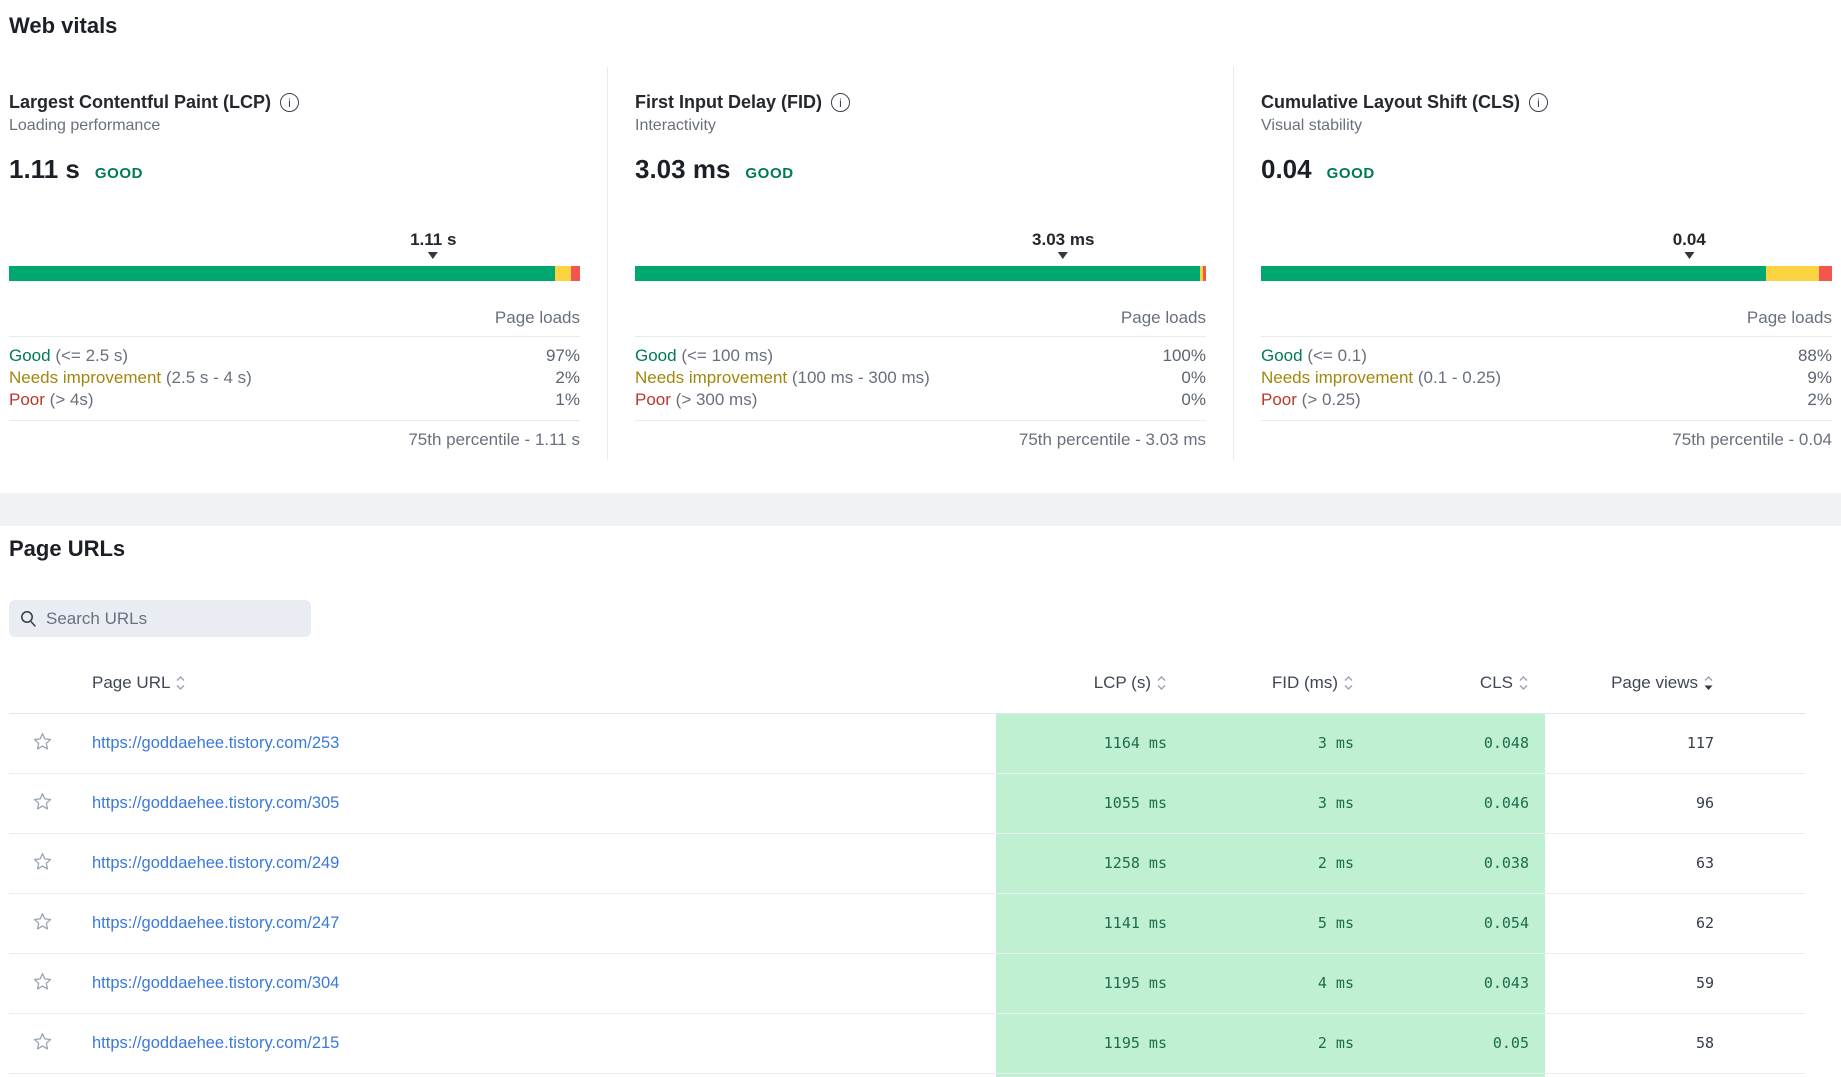  Describe the element at coordinates (1457, 863) in the screenshot. I see `cls-cell: 0.038` at that location.